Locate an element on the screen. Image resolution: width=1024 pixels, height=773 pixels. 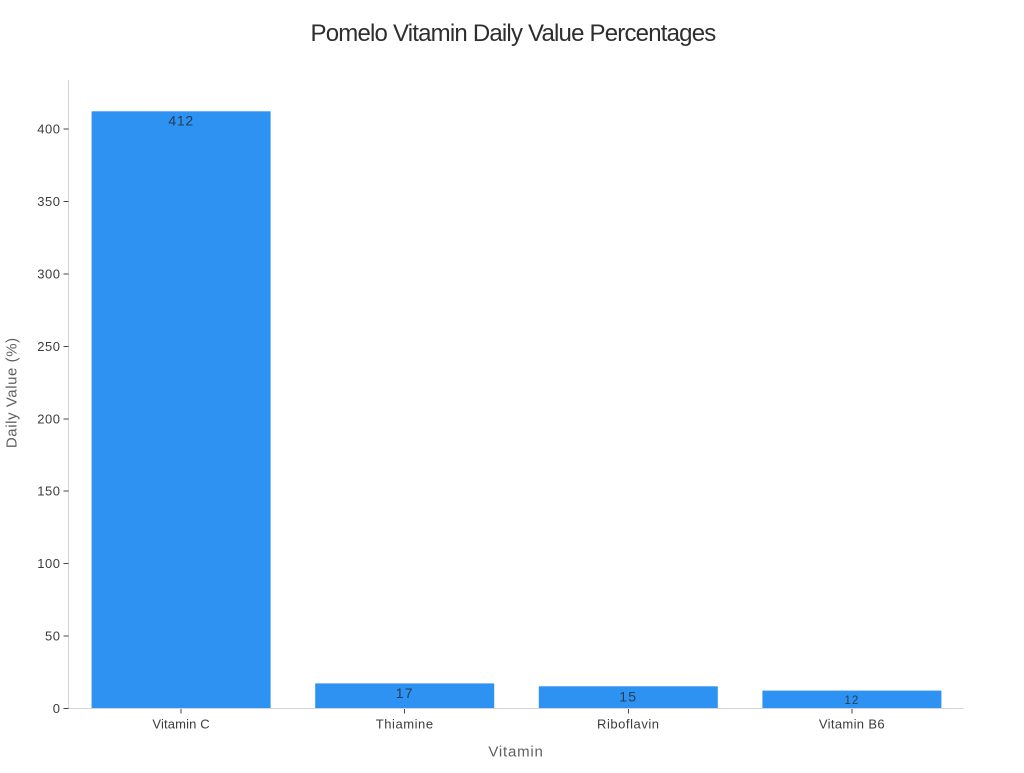
svg-text: 17 is located at coordinates (405, 693).